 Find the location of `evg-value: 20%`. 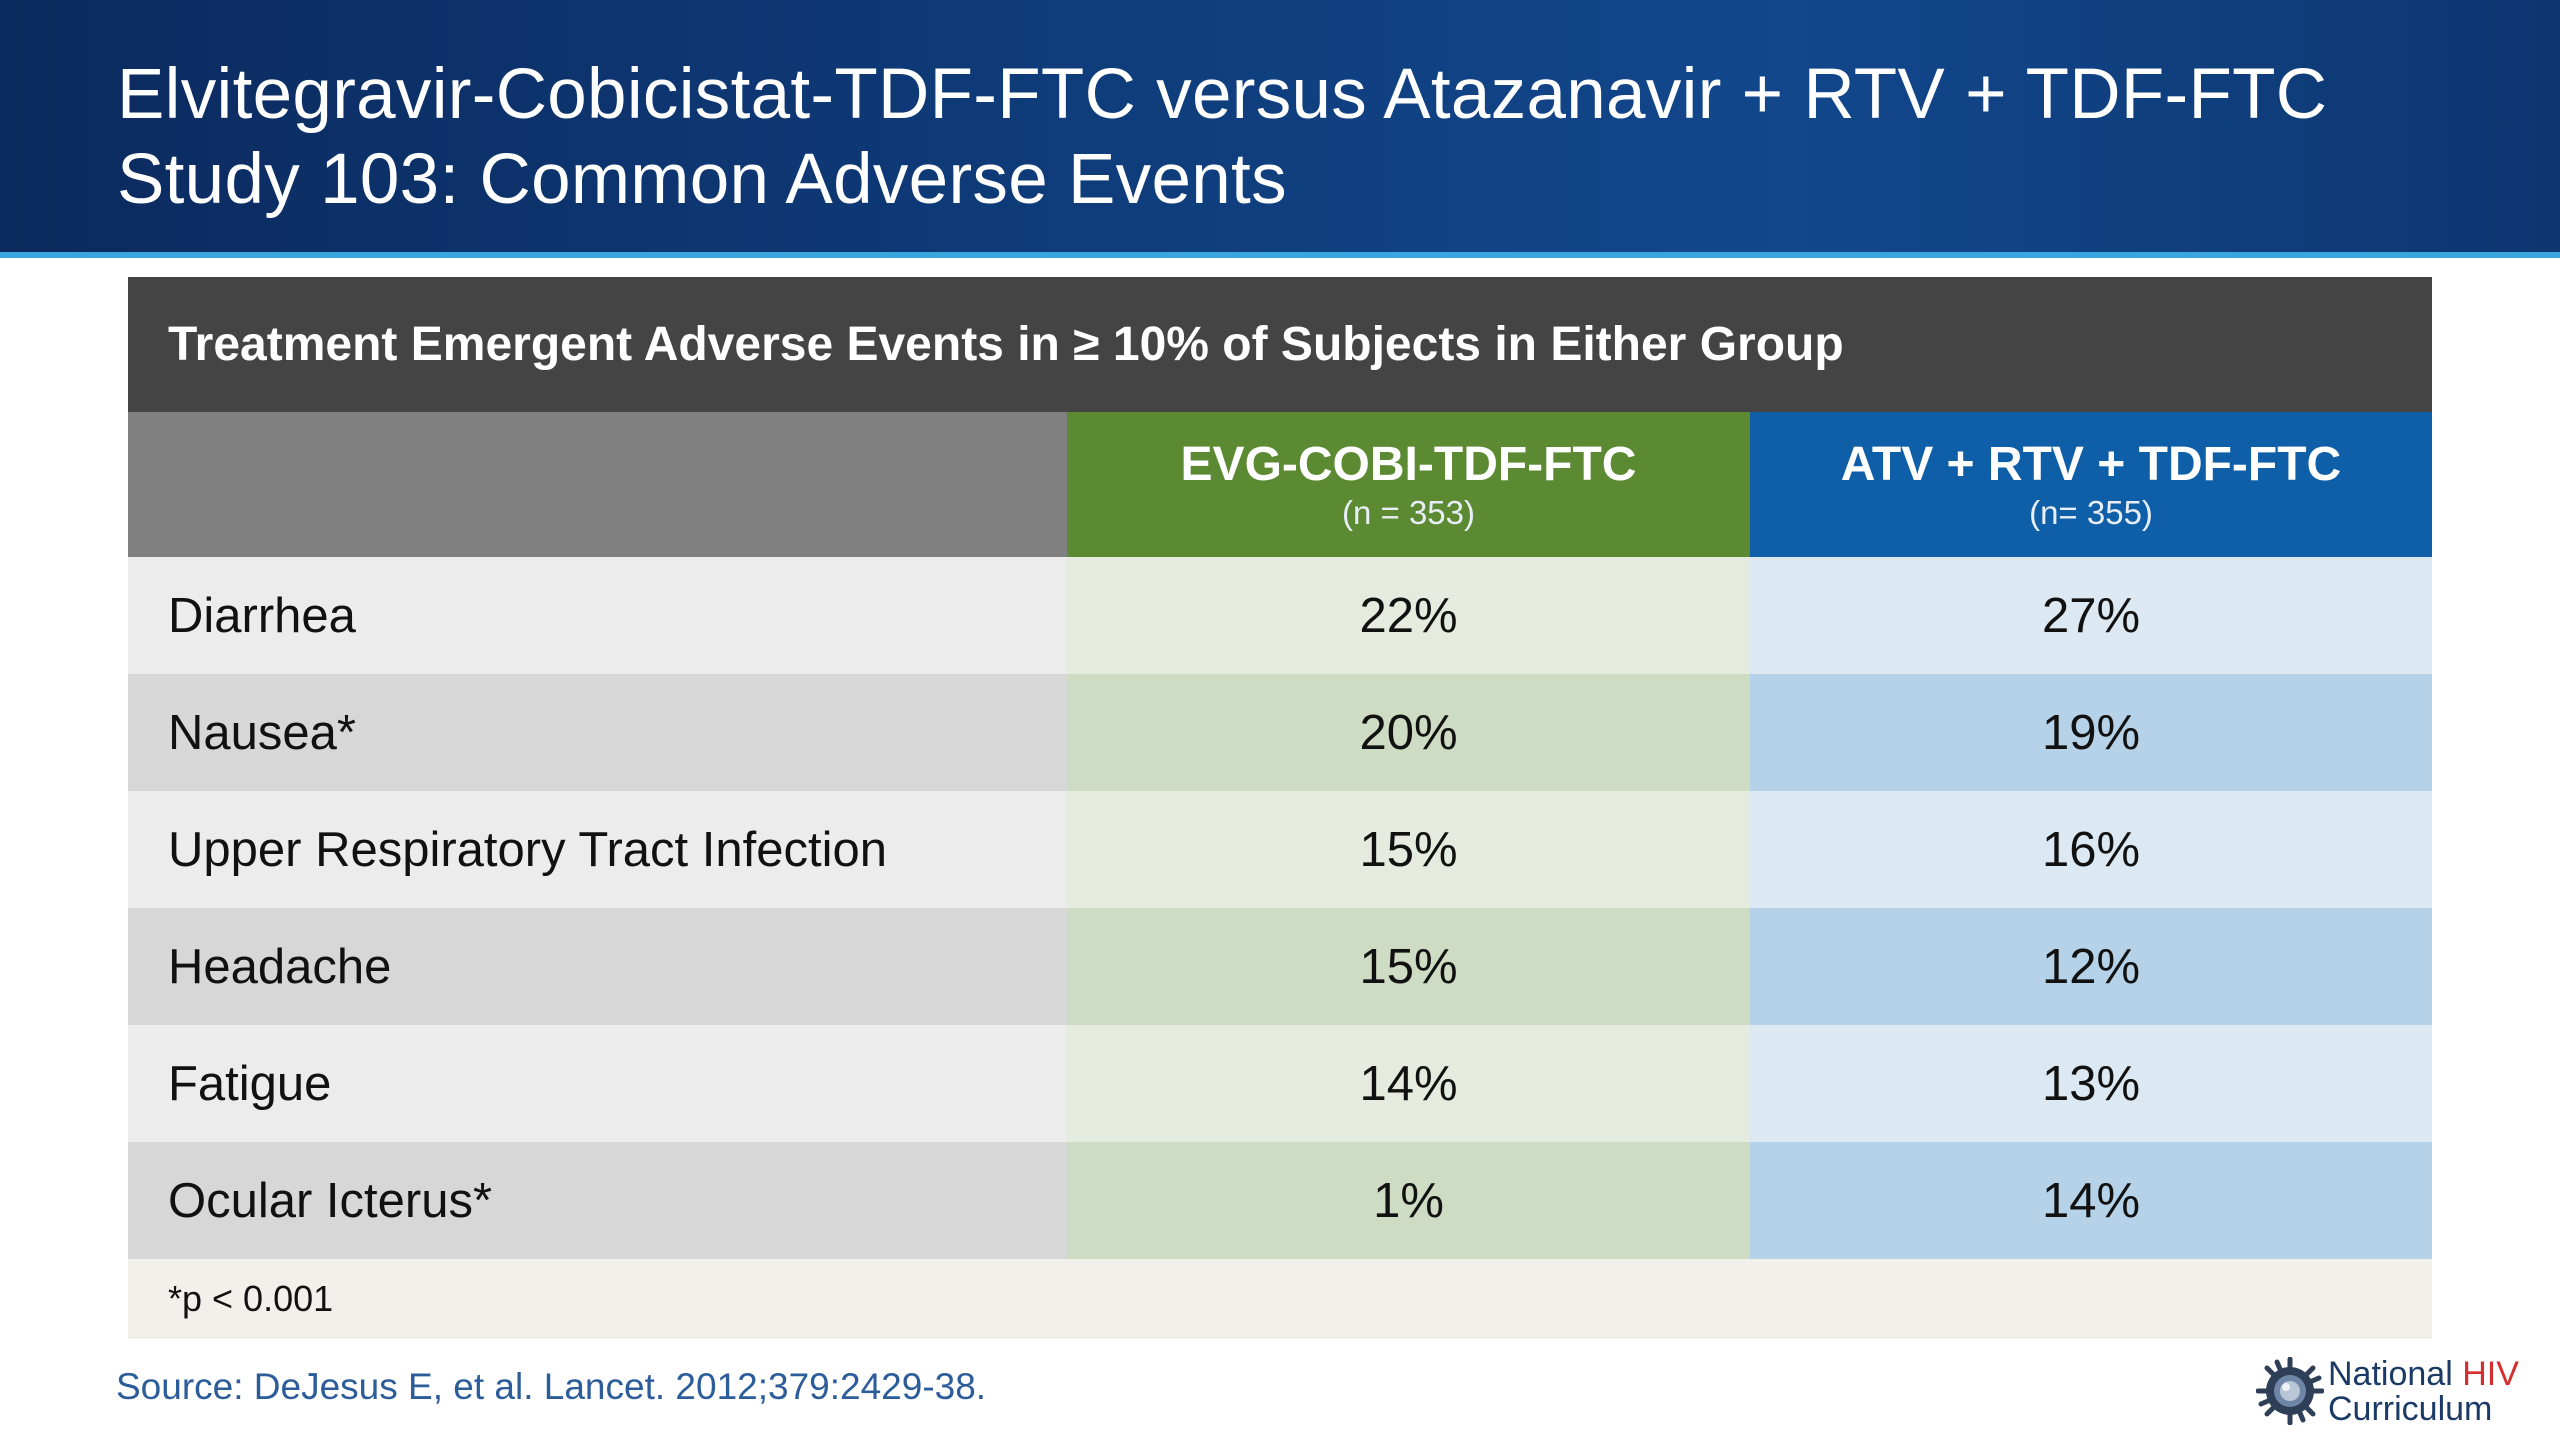

evg-value: 20% is located at coordinates (1408, 732).